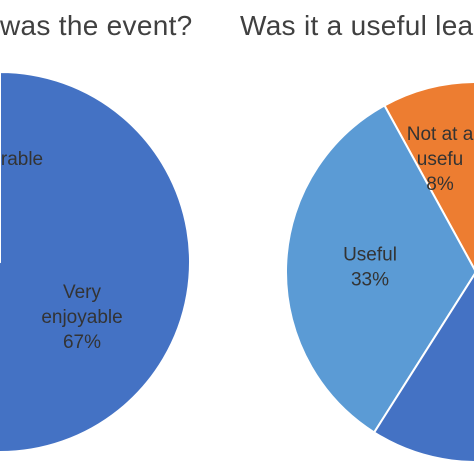  What do you see at coordinates (440, 134) in the screenshot?
I see `not-at-all-useful-label-line: Not at a` at bounding box center [440, 134].